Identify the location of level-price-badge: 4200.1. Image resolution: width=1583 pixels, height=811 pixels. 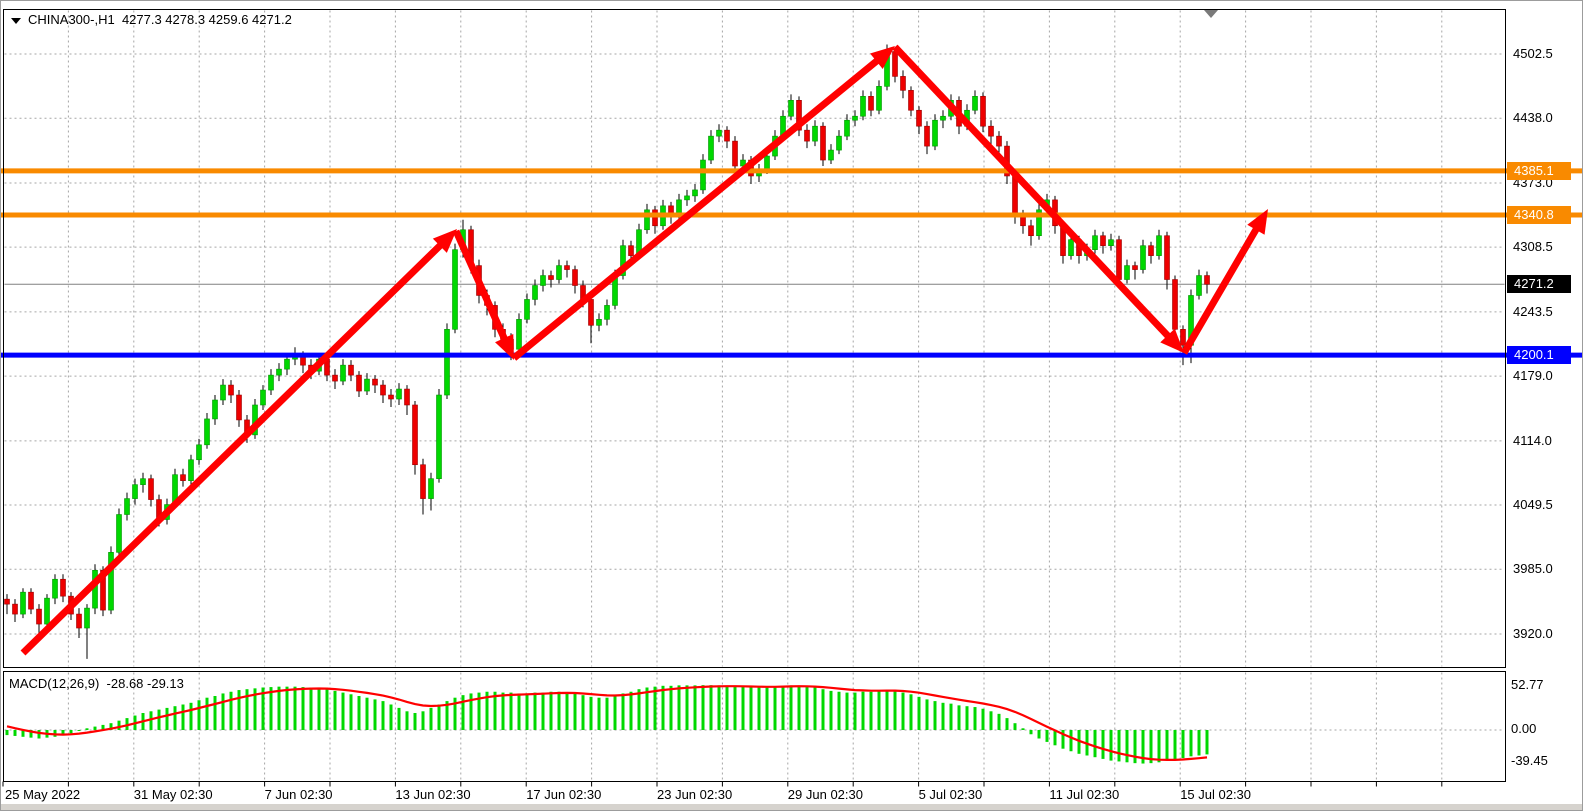
(1539, 355).